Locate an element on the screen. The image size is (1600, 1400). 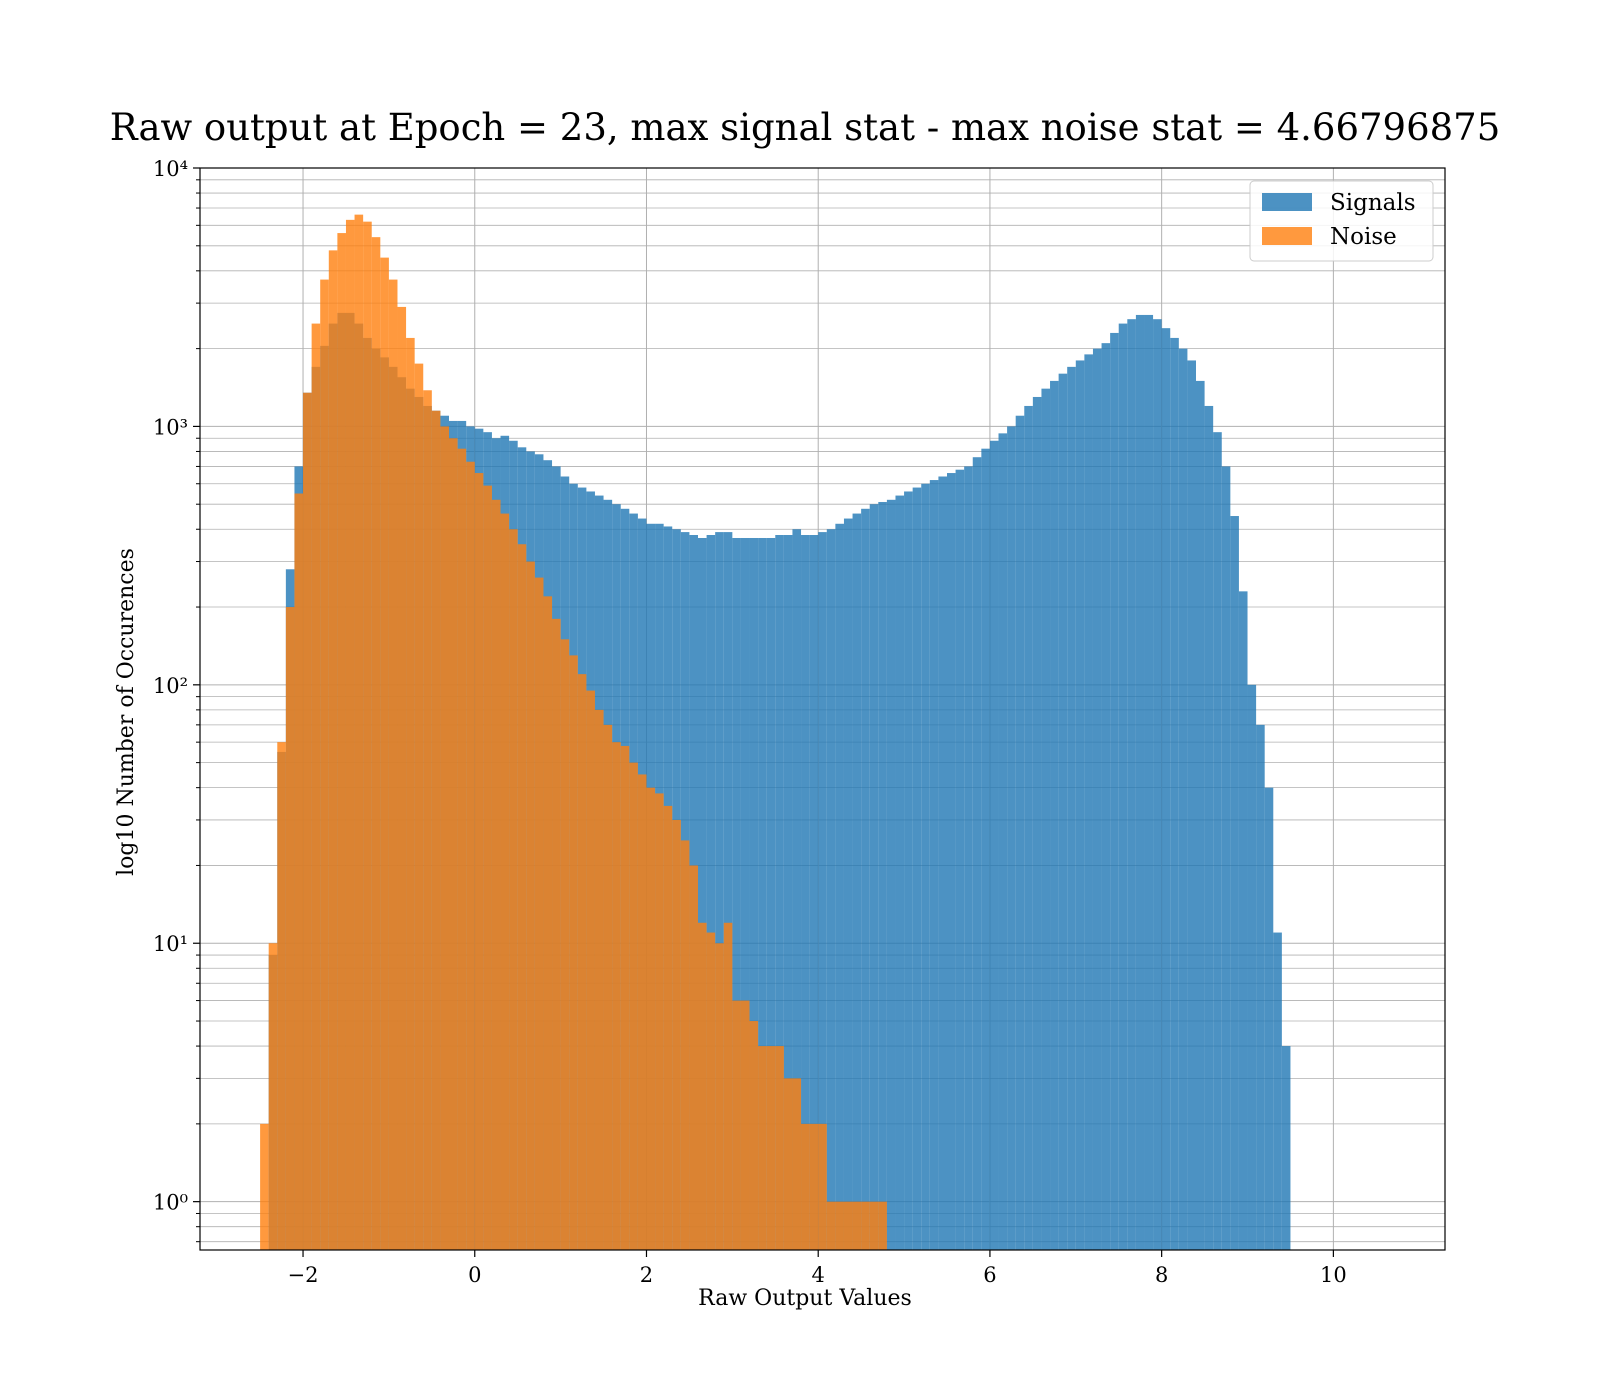
x-tick-label: 4 is located at coordinates (818, 1275).